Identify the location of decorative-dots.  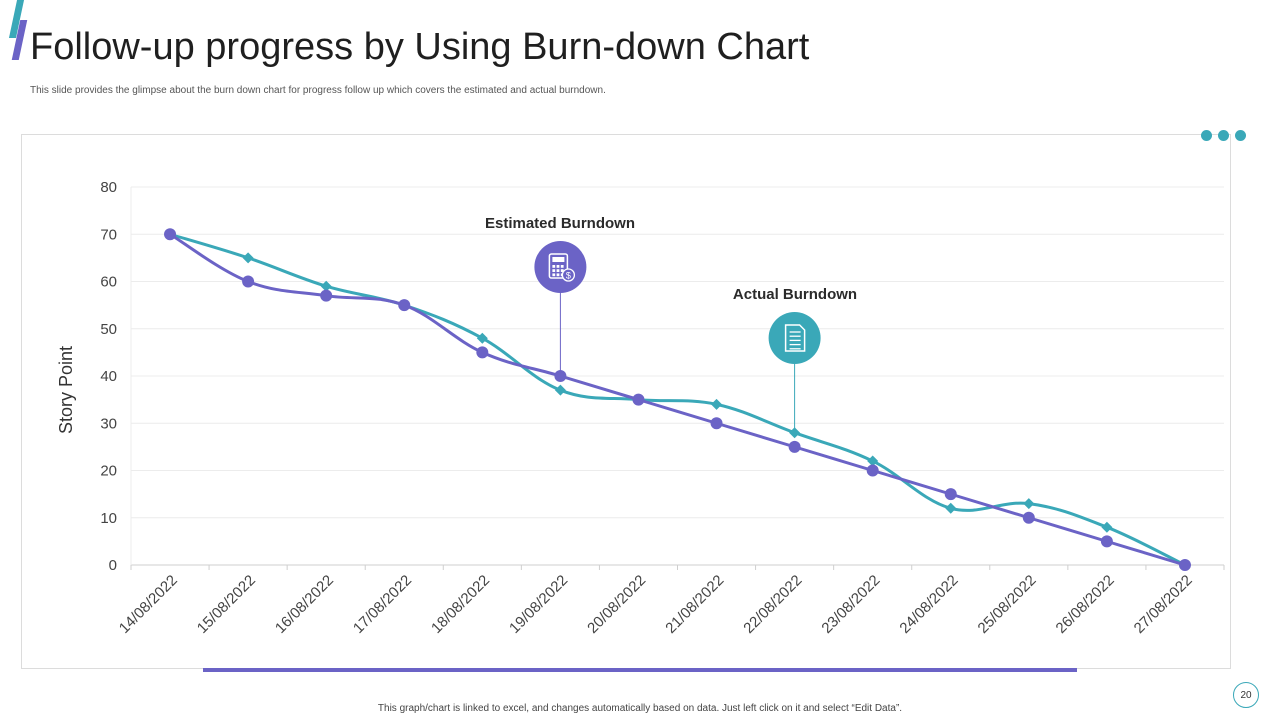
(1223, 135).